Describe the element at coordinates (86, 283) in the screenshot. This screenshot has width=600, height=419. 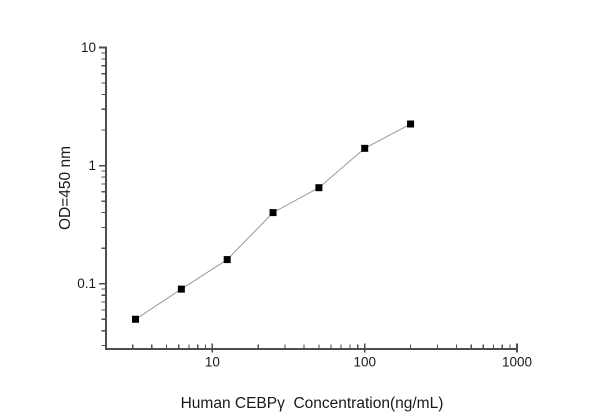
I see `y-tick-label: 0.1` at that location.